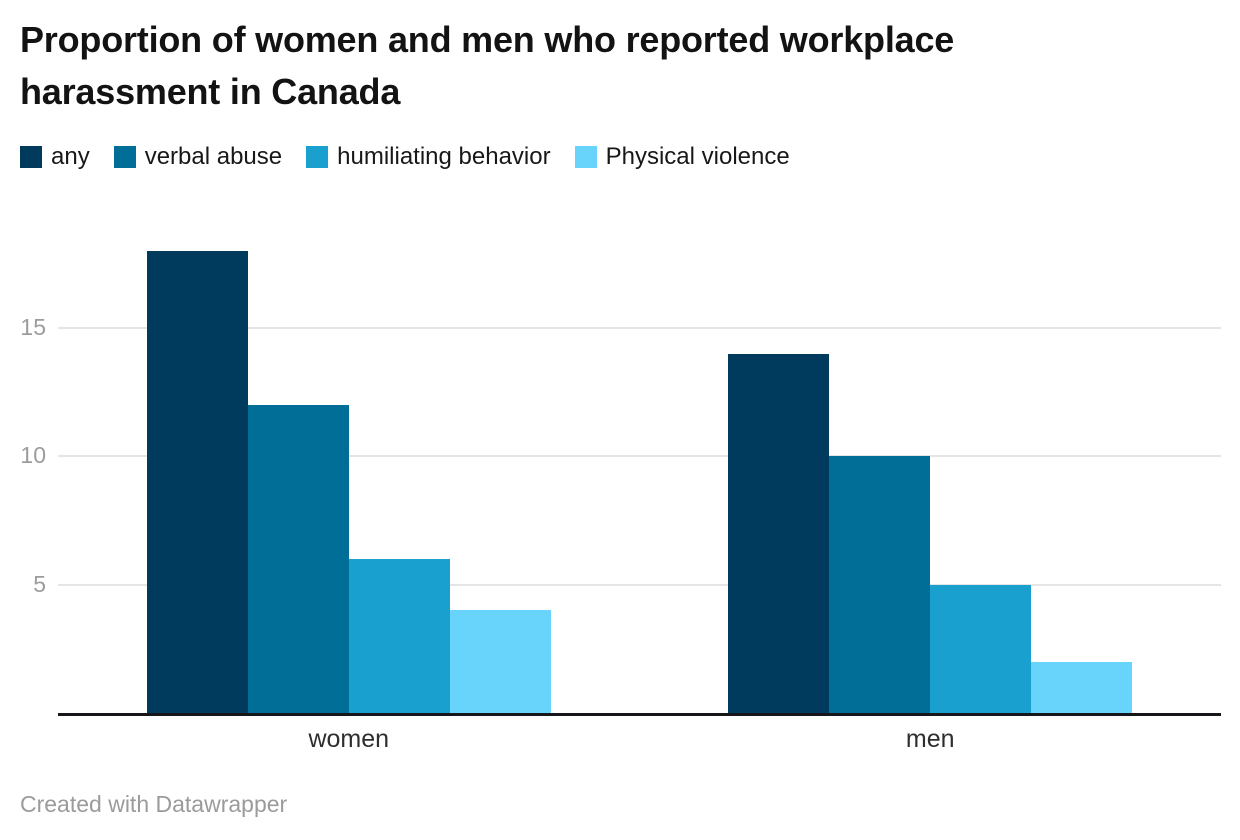  I want to click on bar-women-any, so click(197, 482).